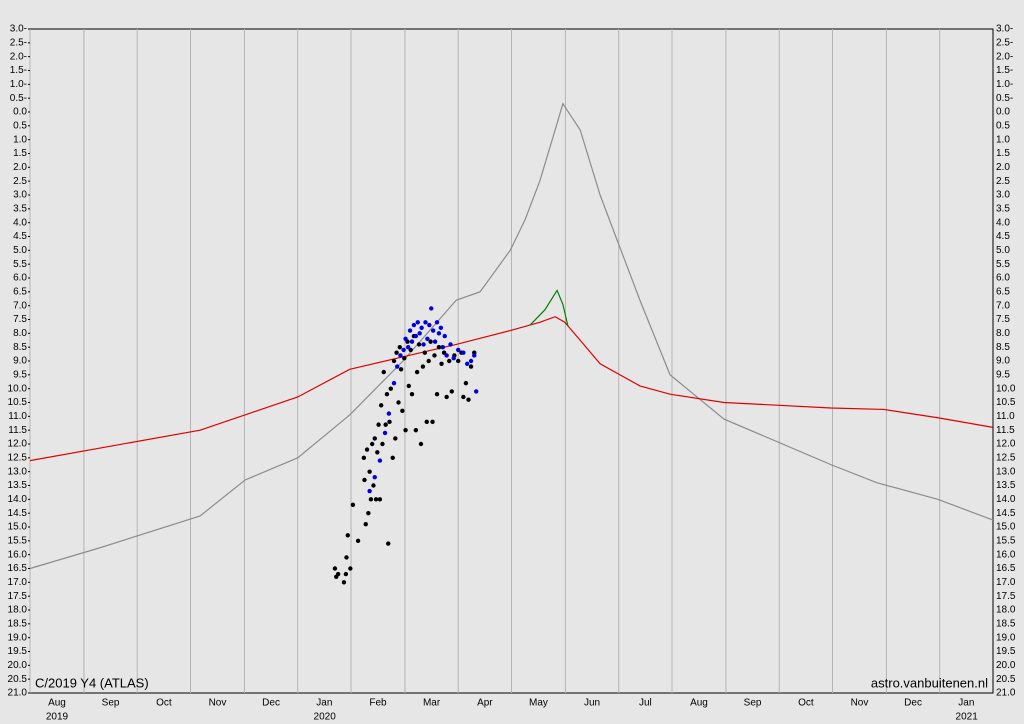  What do you see at coordinates (20, 305) in the screenshot?
I see `y-tick-label: 7.0` at bounding box center [20, 305].